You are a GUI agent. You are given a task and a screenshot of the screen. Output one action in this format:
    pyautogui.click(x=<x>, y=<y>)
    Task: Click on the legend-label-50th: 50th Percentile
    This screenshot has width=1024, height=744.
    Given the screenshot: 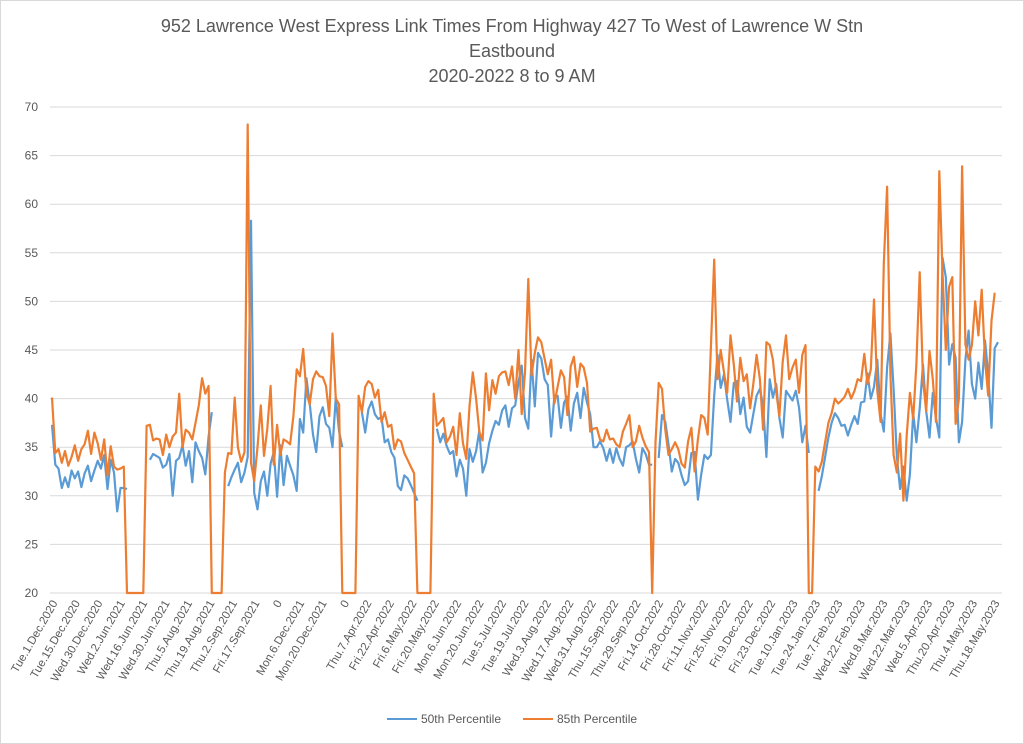 What is the action you would take?
    pyautogui.click(x=460, y=719)
    